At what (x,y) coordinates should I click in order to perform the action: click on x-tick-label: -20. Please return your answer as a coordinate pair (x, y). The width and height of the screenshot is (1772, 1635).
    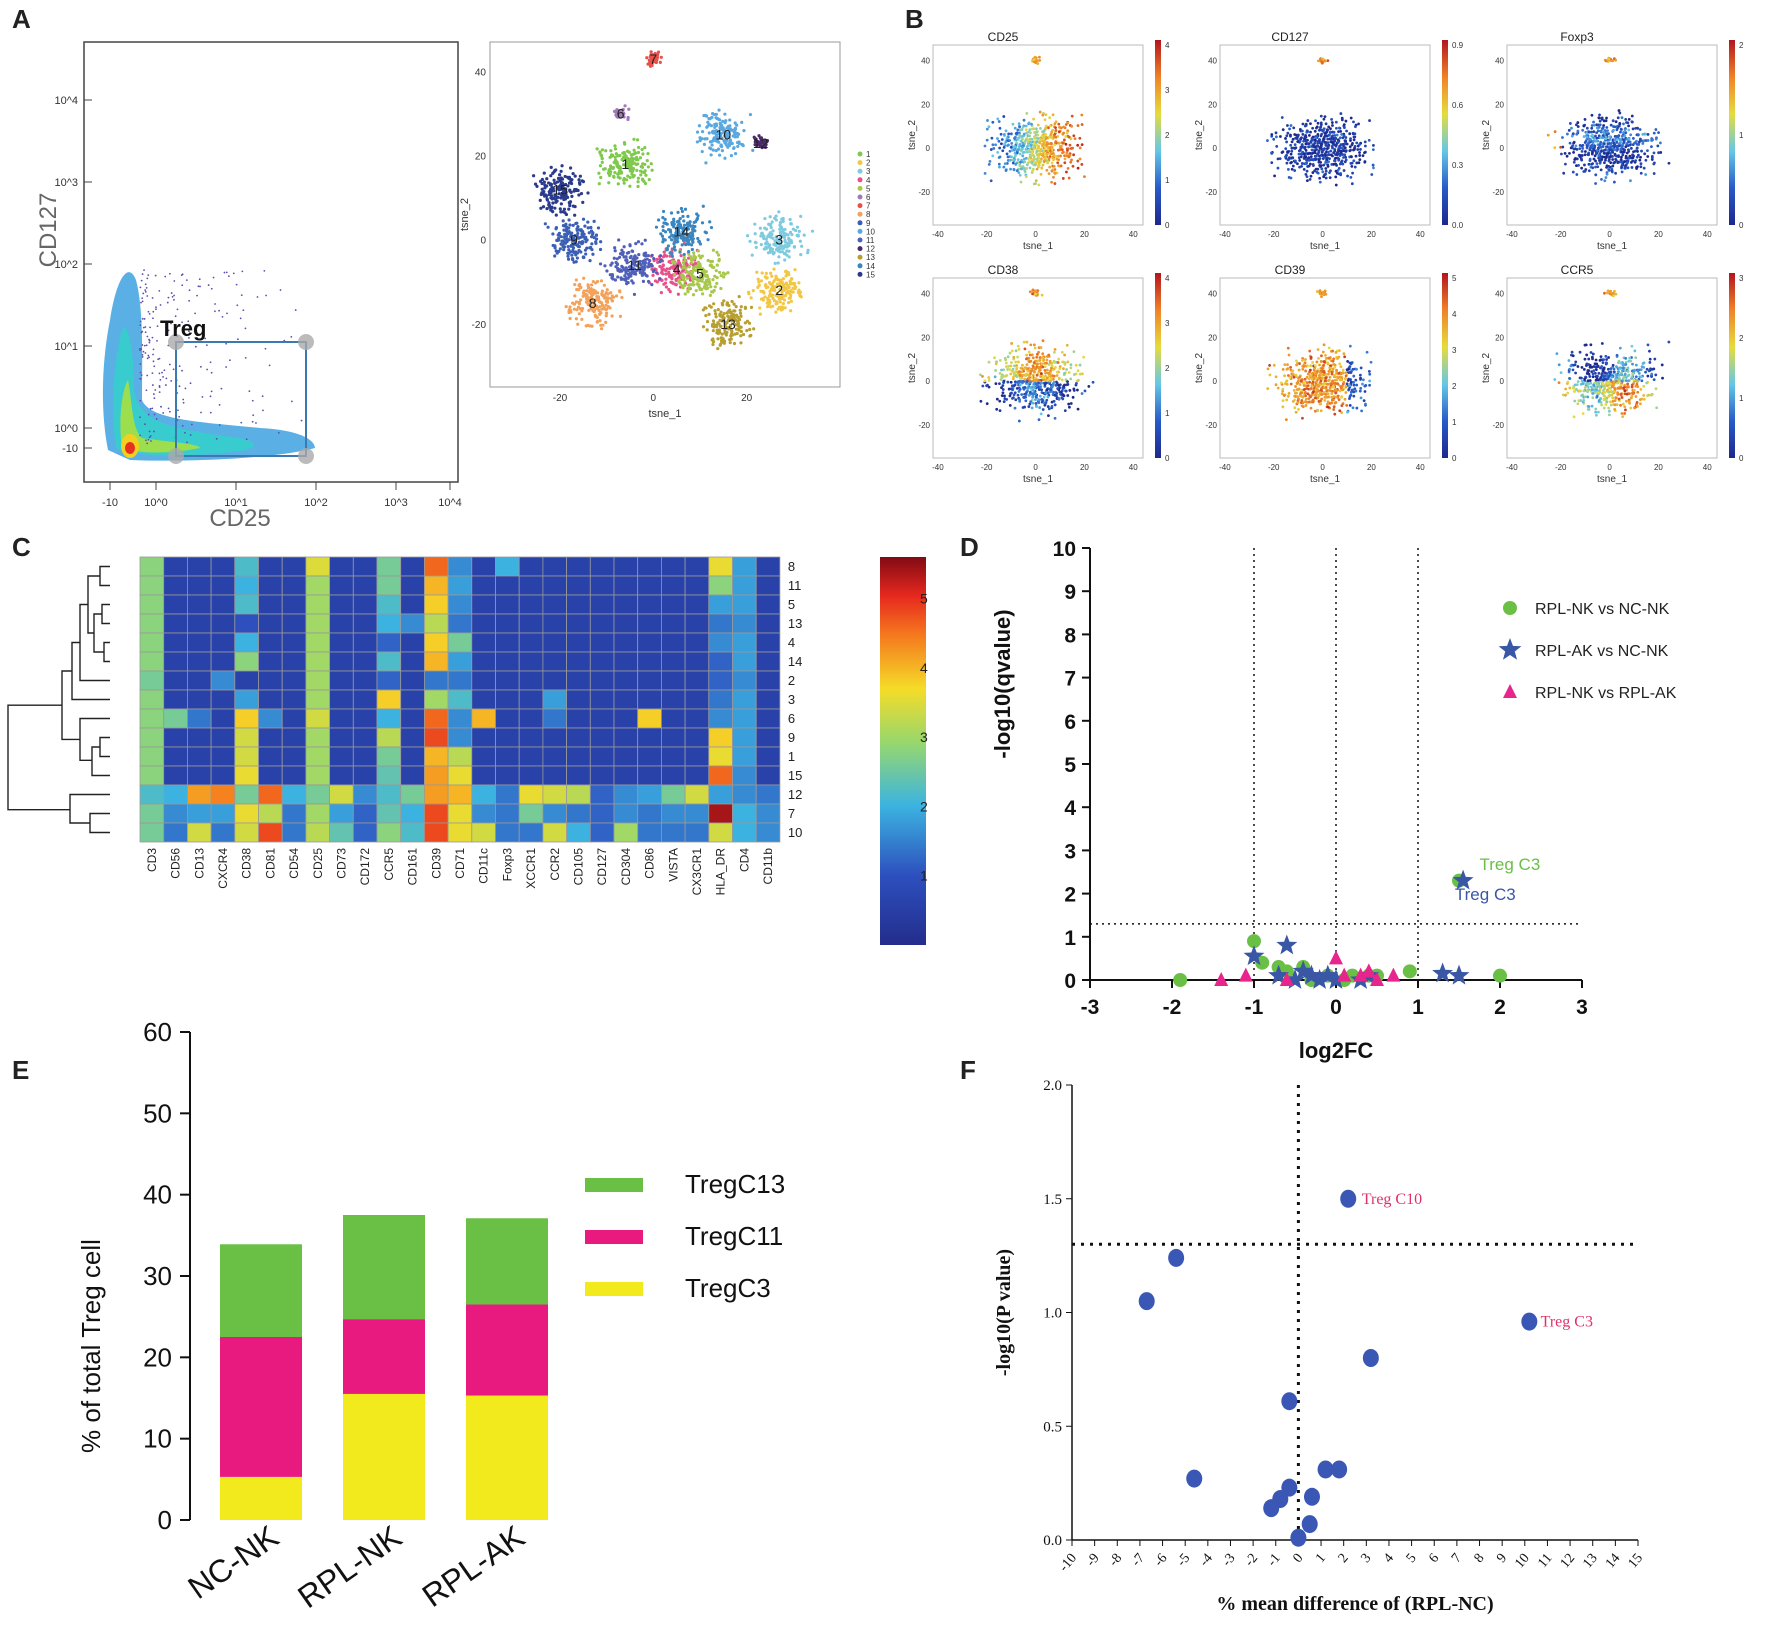
    Looking at the image, I should click on (560, 398).